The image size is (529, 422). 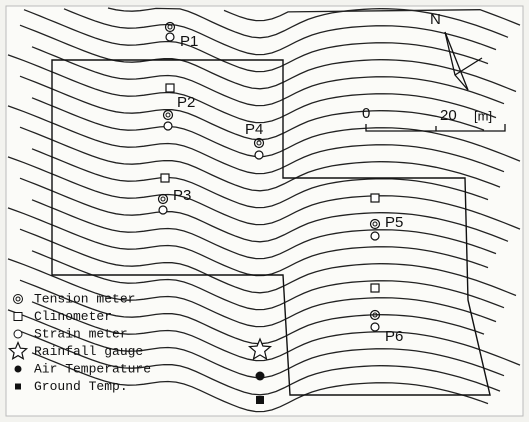 What do you see at coordinates (435, 128) in the screenshot?
I see `scale-line` at bounding box center [435, 128].